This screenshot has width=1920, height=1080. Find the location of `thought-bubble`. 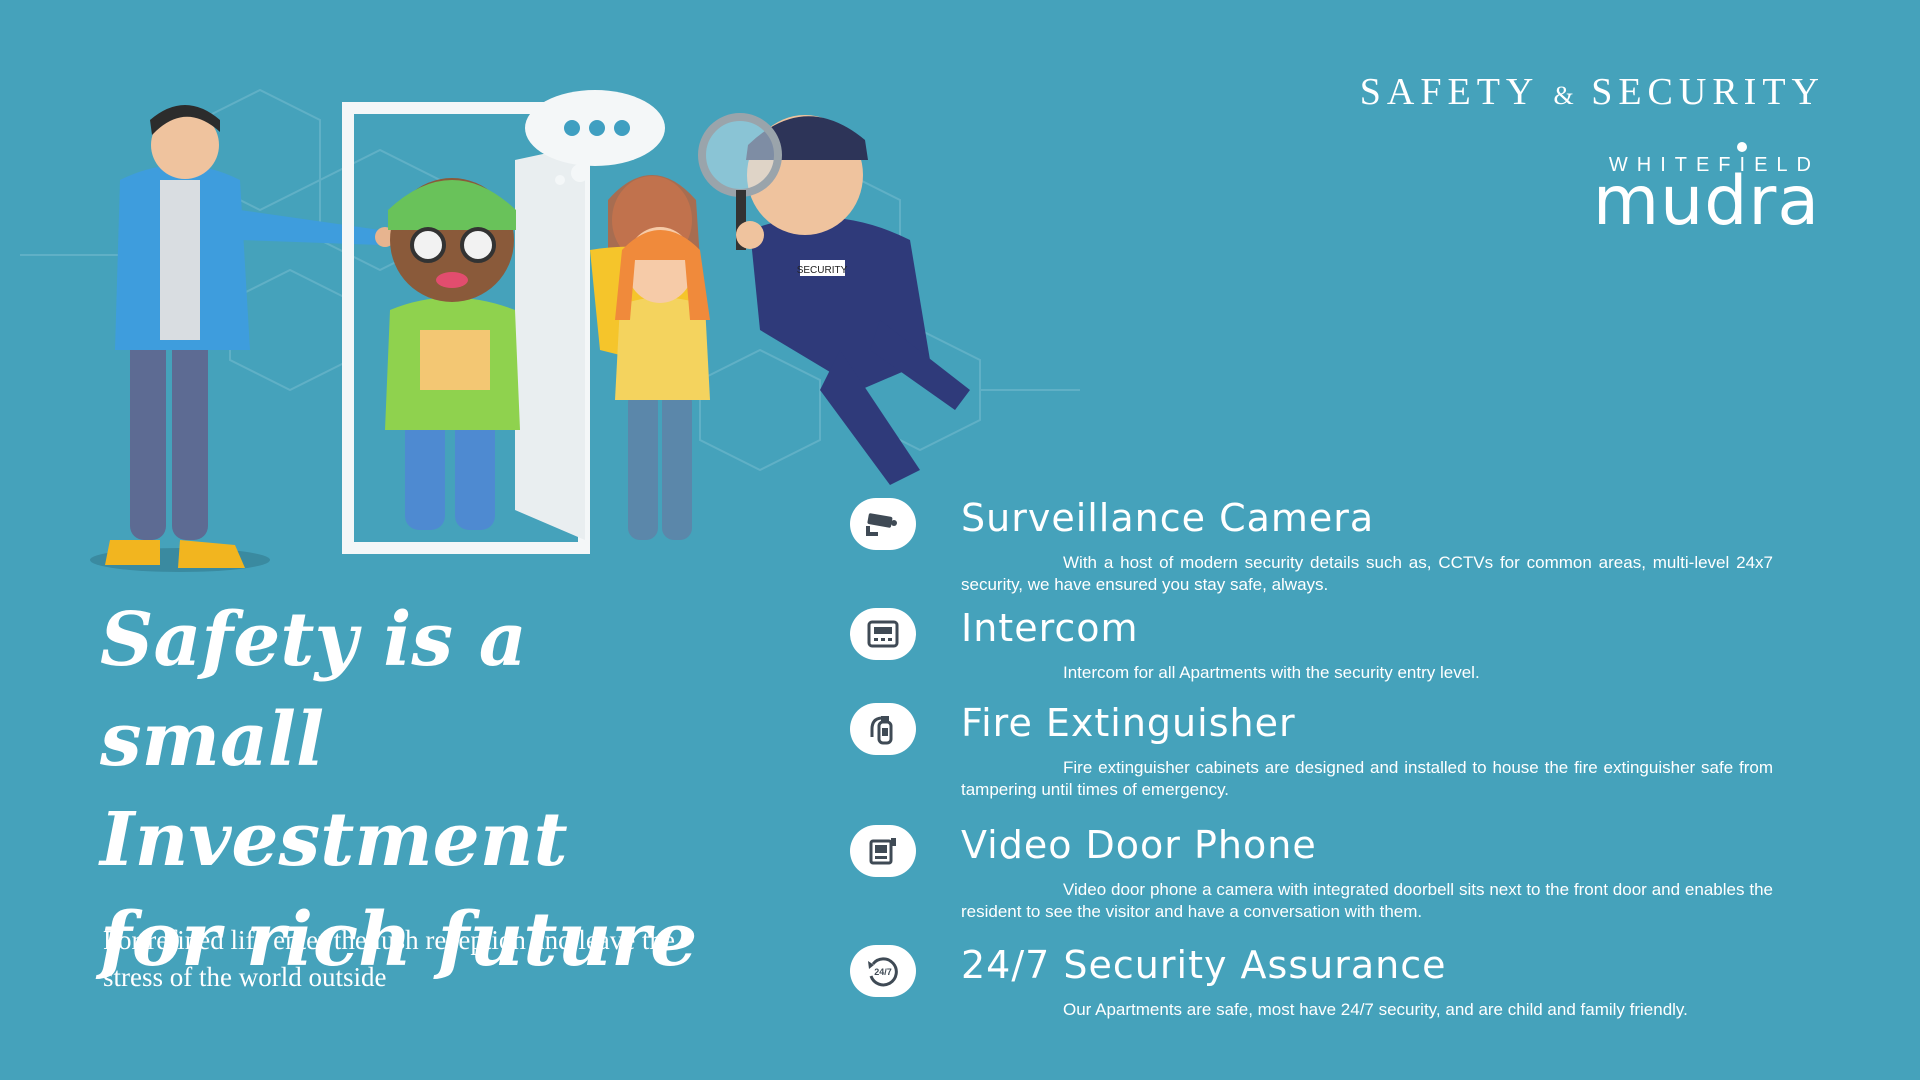

thought-bubble is located at coordinates (595, 137).